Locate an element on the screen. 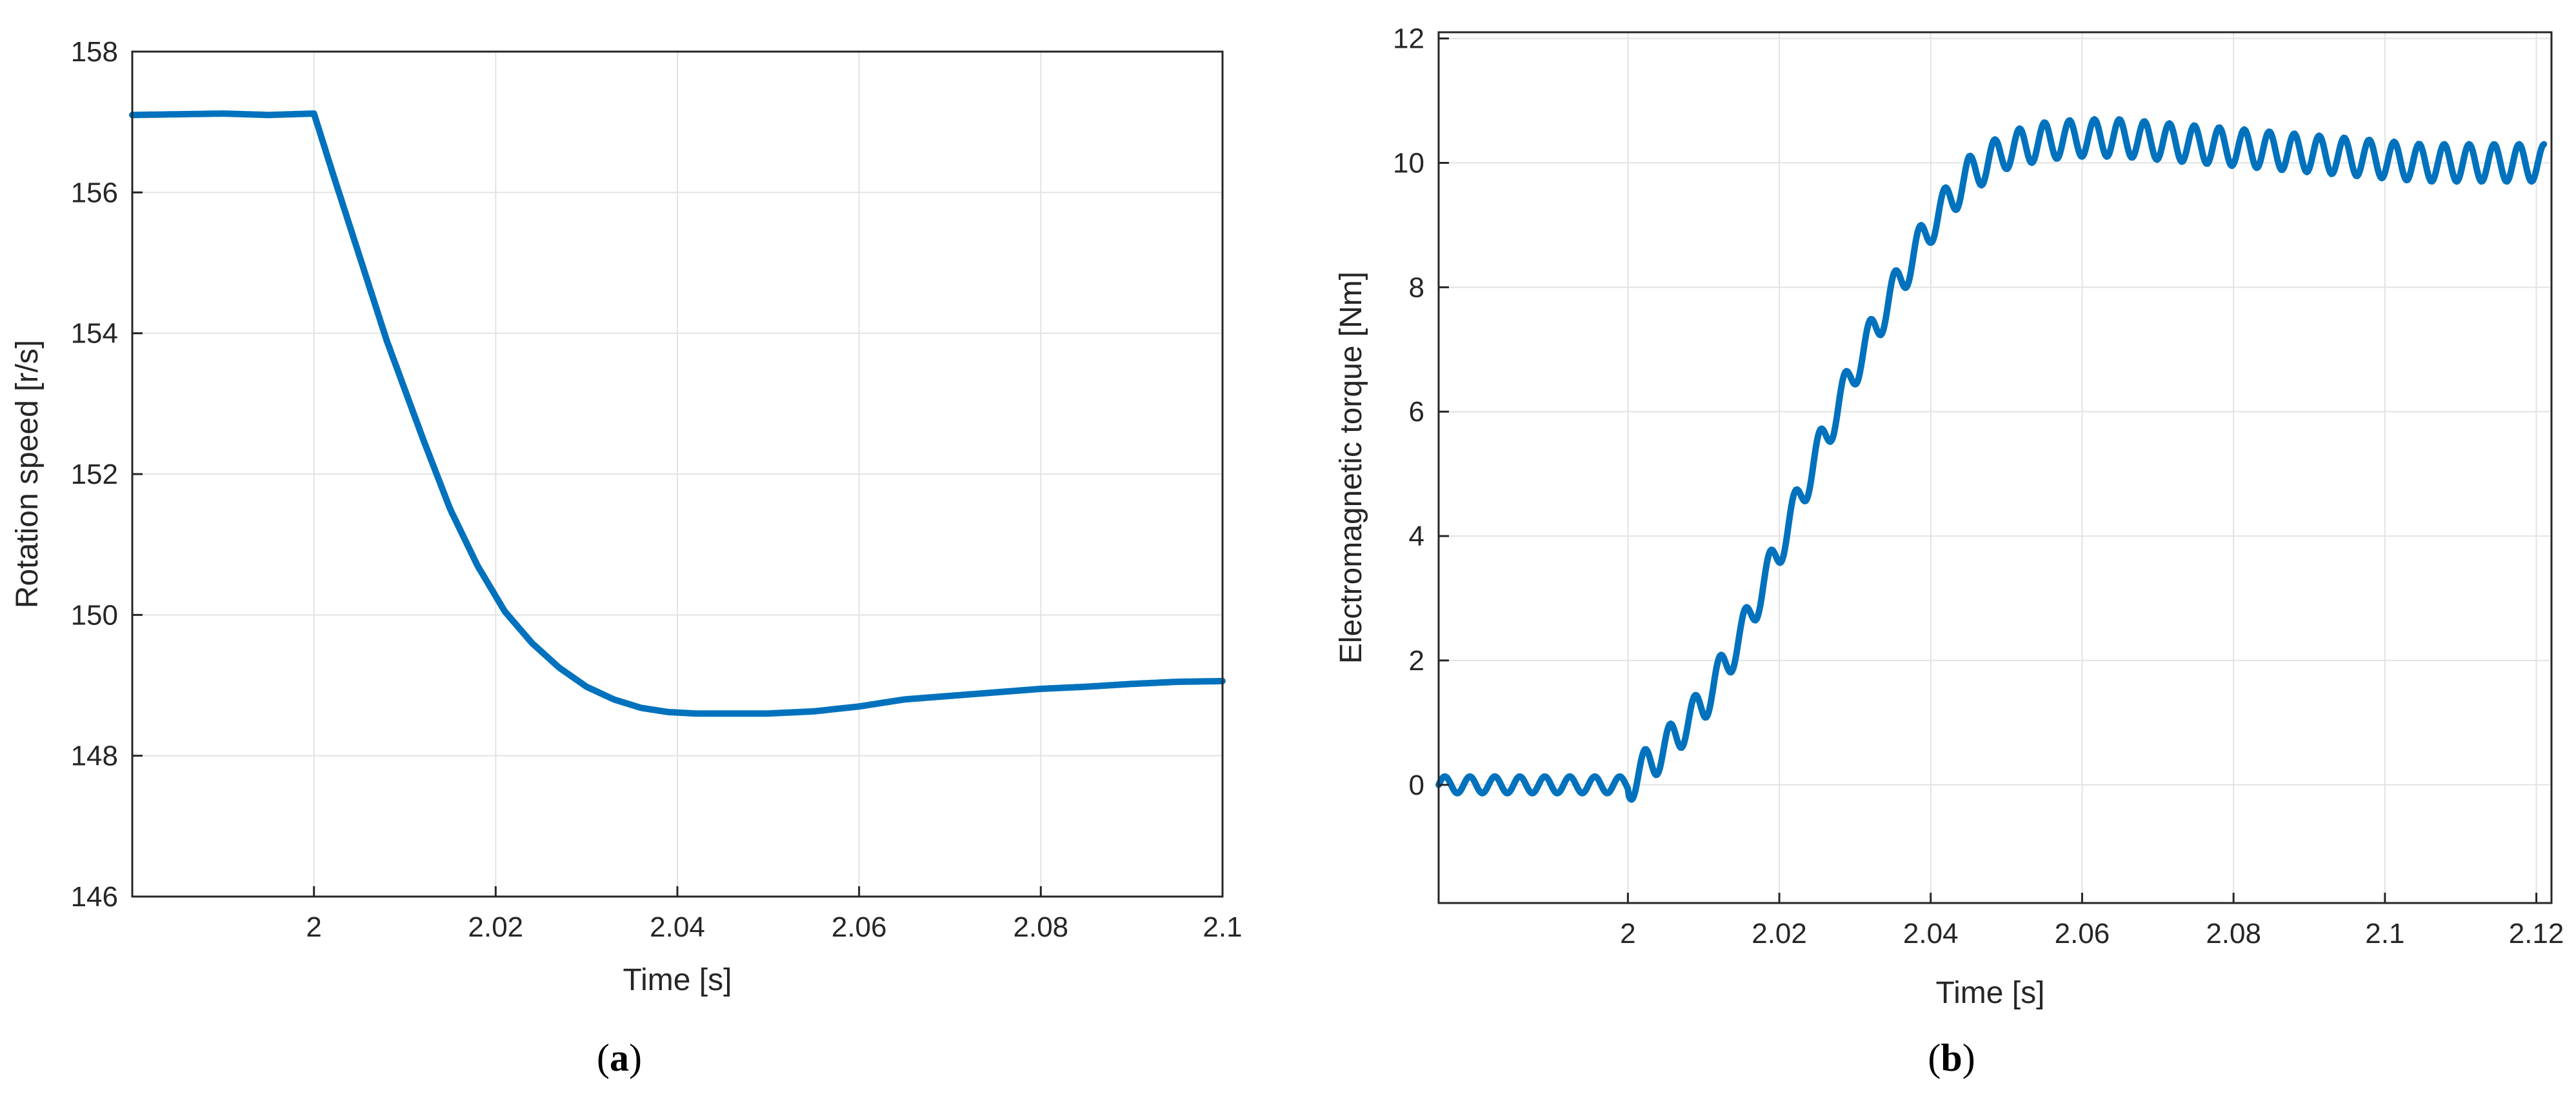 The image size is (2576, 1112). chart-a-y-axis-label: Rotation speed [r/s] is located at coordinates (27, 474).